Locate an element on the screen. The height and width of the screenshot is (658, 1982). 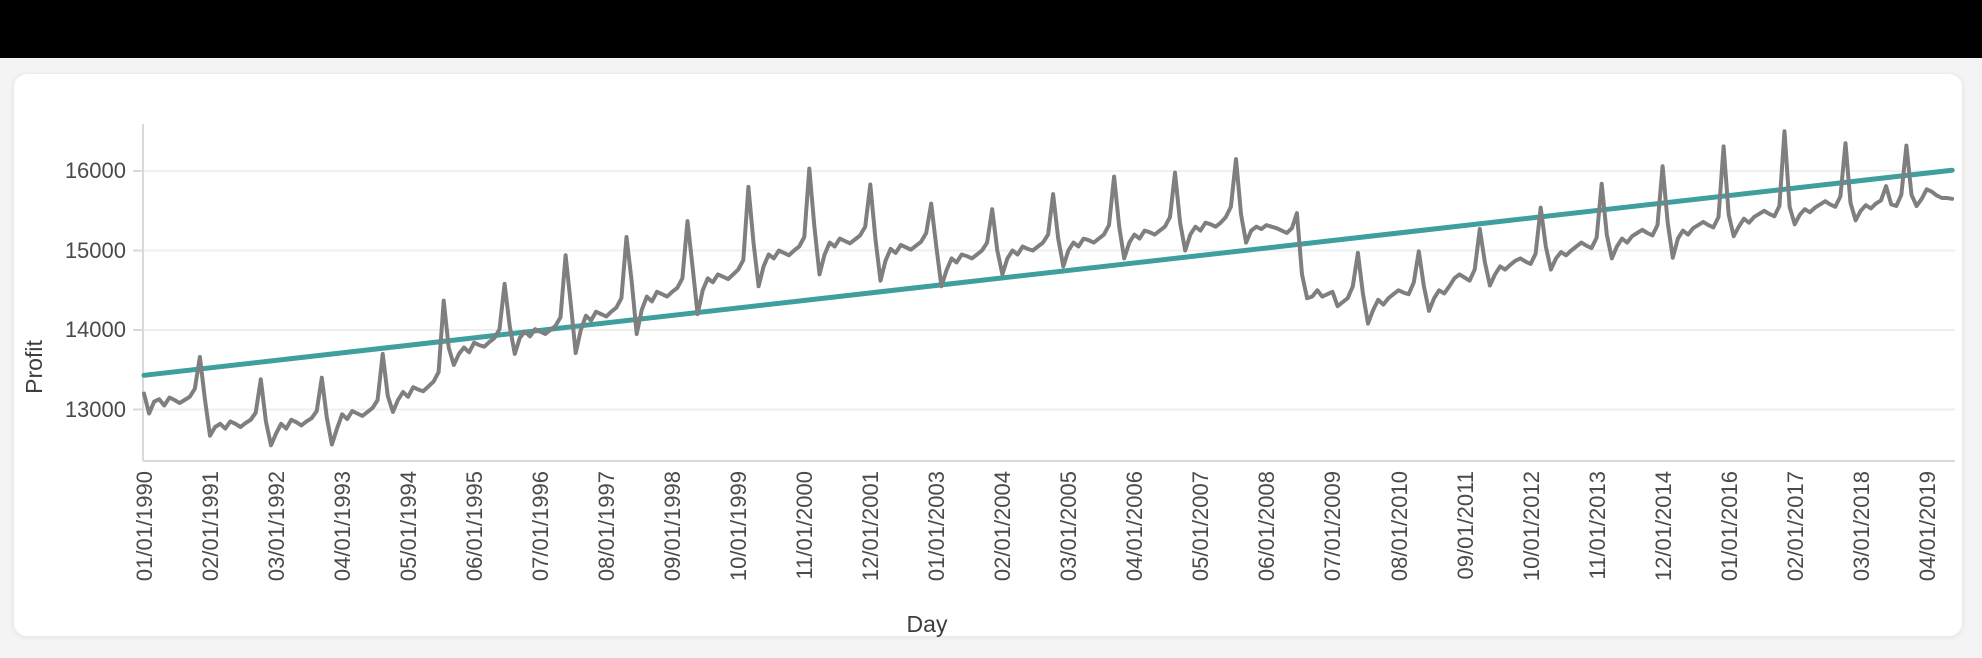
x-tick-label: 12/01/2014 is located at coordinates (1663, 526).